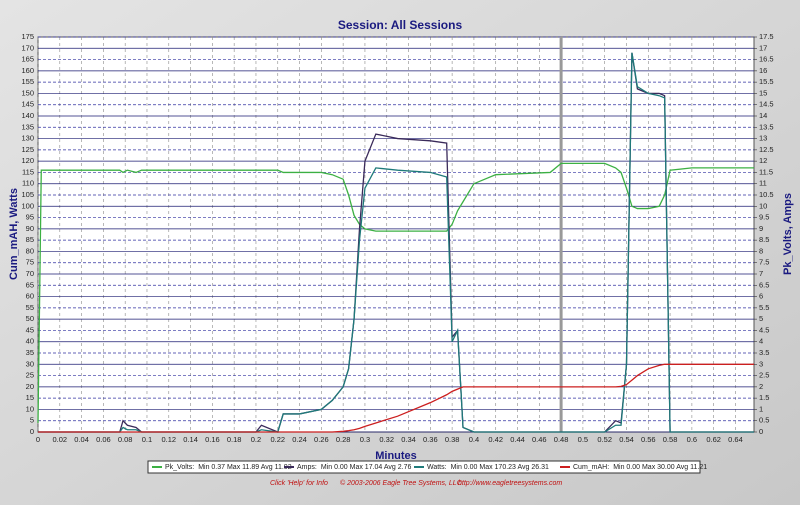 This screenshot has height=505, width=800. Describe the element at coordinates (30, 217) in the screenshot. I see `y-tick-label: 95` at that location.